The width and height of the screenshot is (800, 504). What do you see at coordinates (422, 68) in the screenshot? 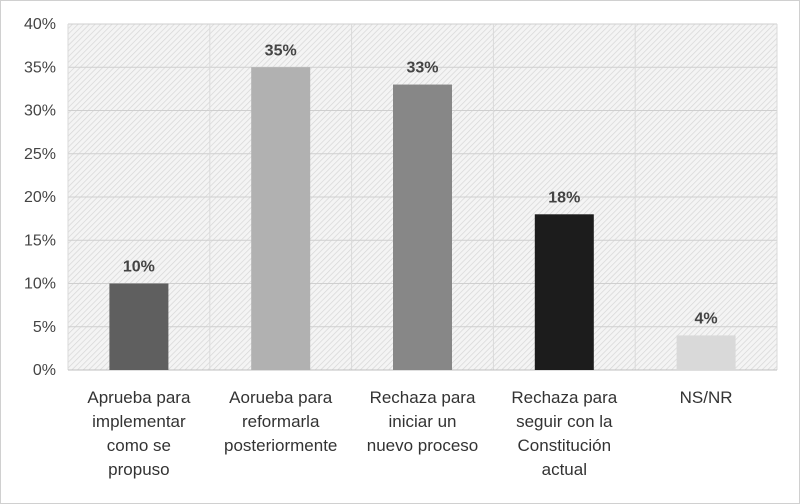
I see `data-label: 33%` at bounding box center [422, 68].